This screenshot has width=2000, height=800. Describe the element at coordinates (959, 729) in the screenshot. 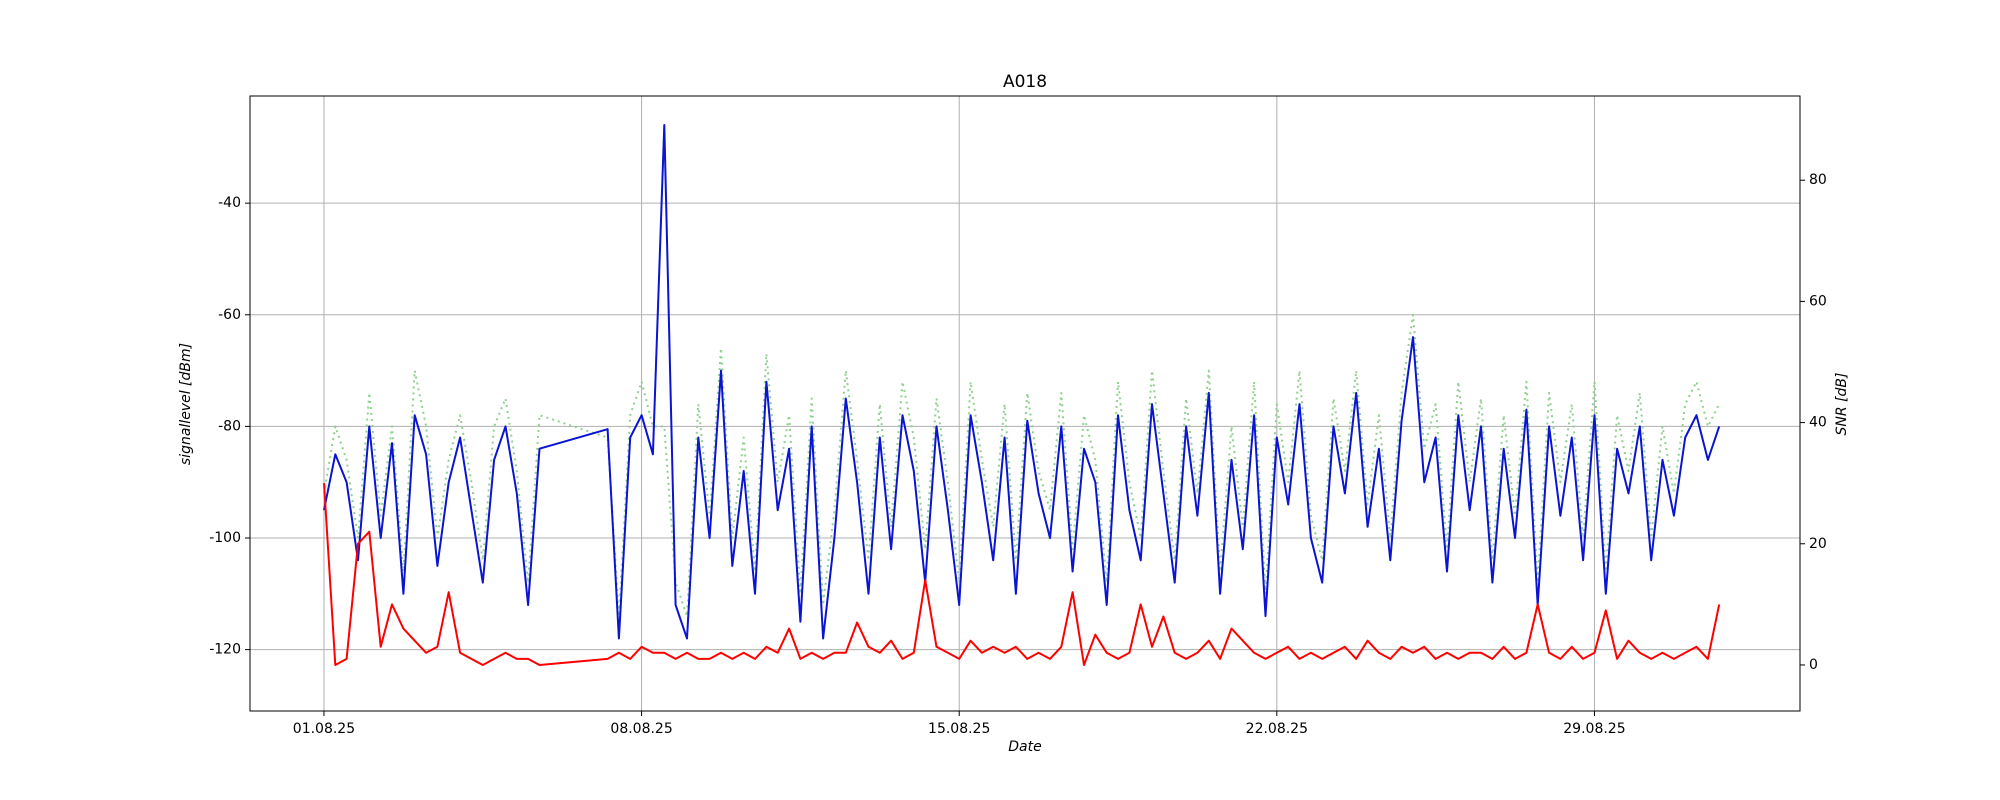

I see `x-tick-label: 15.08.25` at that location.